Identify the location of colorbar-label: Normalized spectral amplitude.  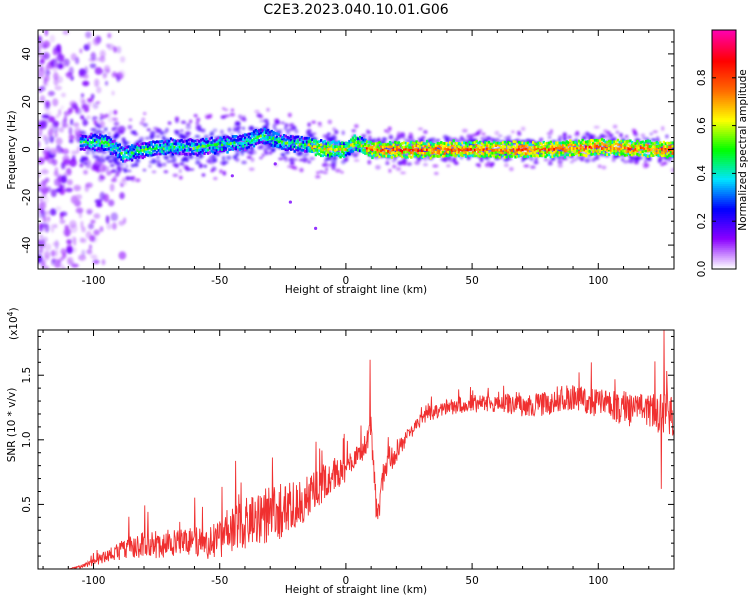
(743, 149).